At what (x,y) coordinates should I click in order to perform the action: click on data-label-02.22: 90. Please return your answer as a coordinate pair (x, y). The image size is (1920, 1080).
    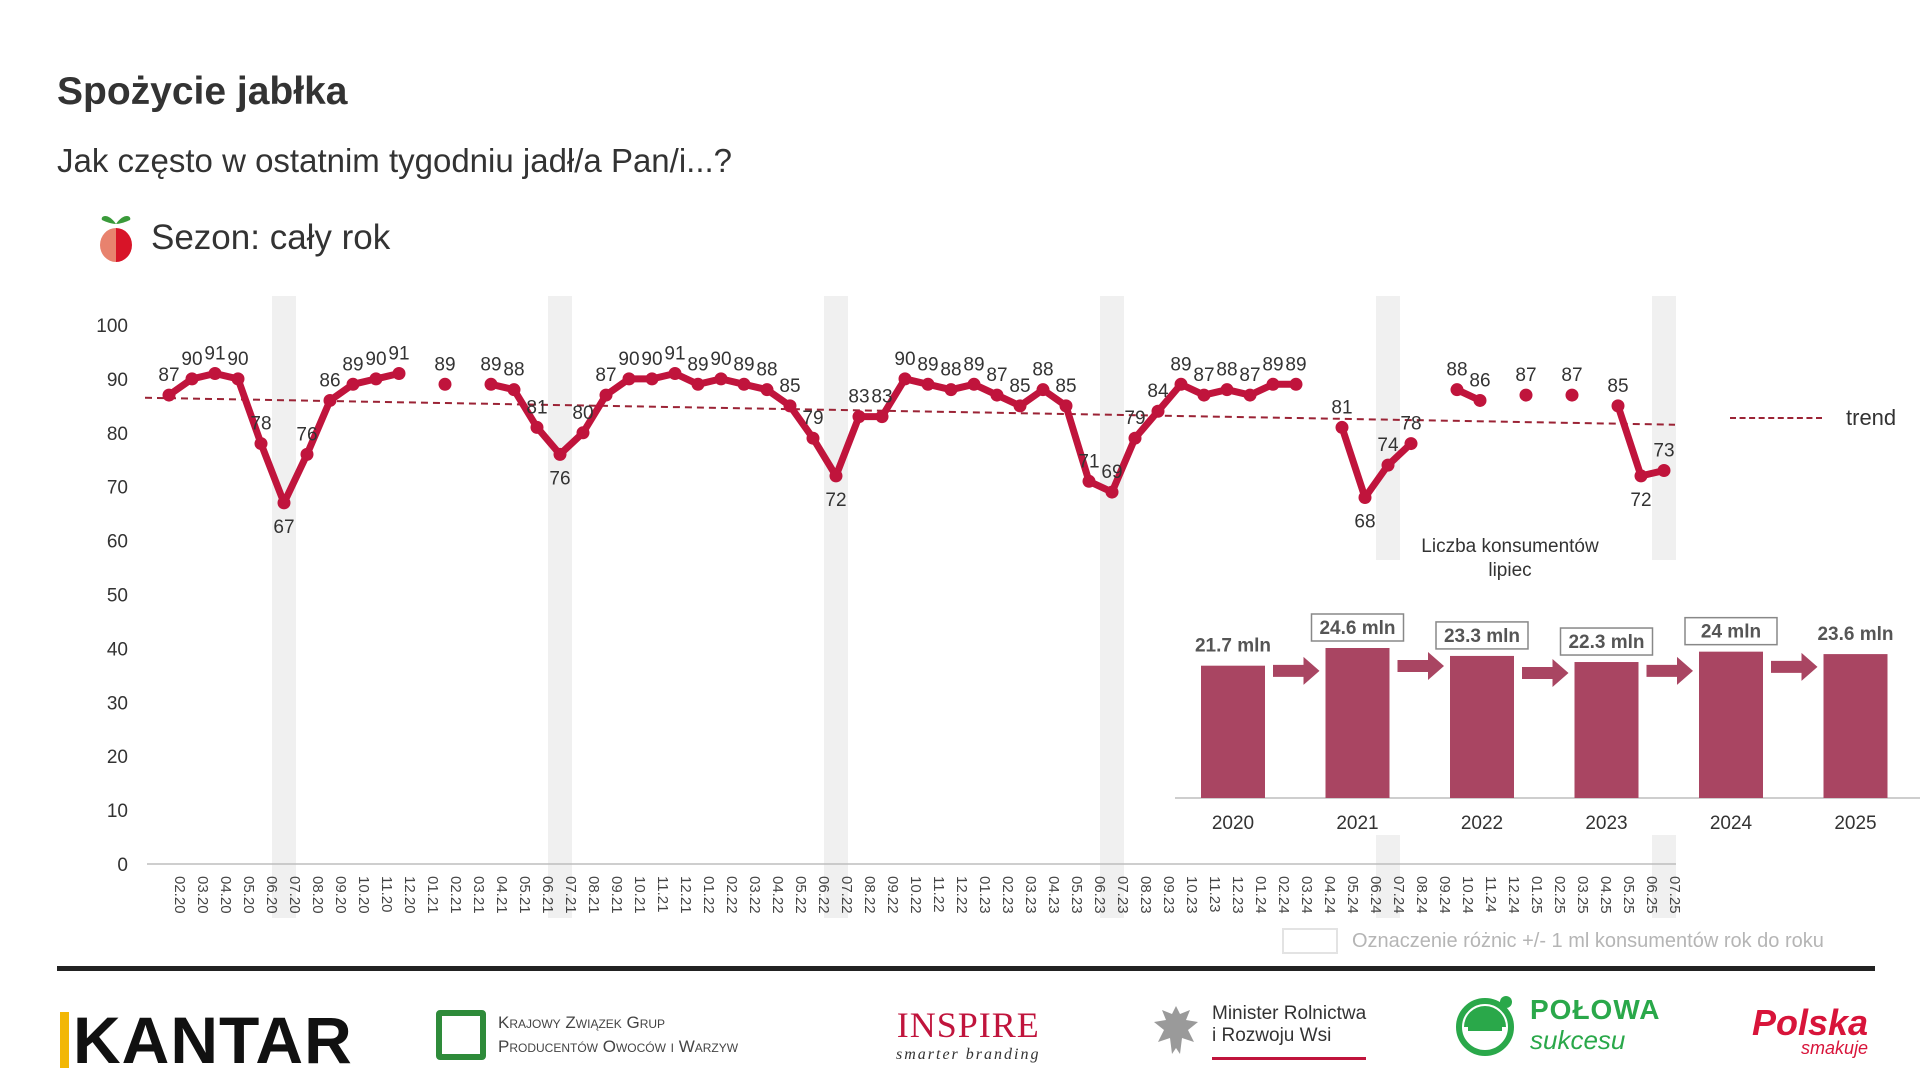
    Looking at the image, I should click on (720, 359).